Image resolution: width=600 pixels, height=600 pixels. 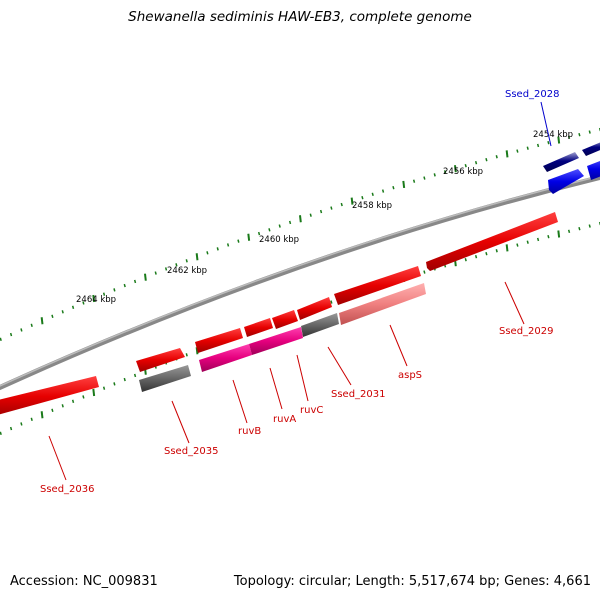 I want to click on label-ruvc: ruvC, so click(x=311, y=410).